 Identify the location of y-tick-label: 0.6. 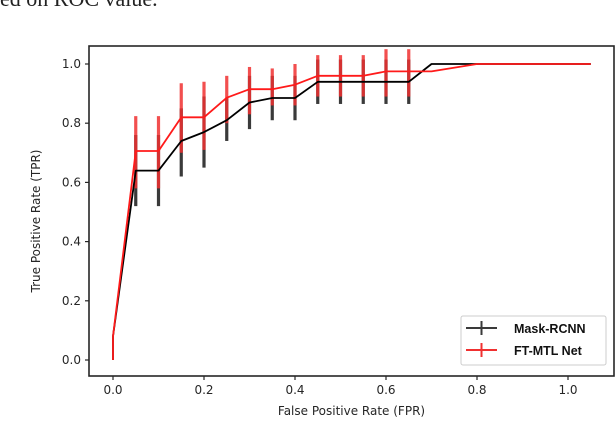
(71, 182).